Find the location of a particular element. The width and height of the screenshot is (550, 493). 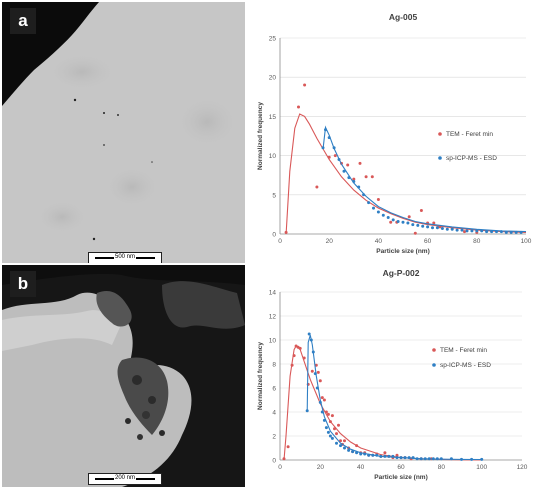

chart-b-ylabel: Normalized frequency is located at coordinates (260, 376).